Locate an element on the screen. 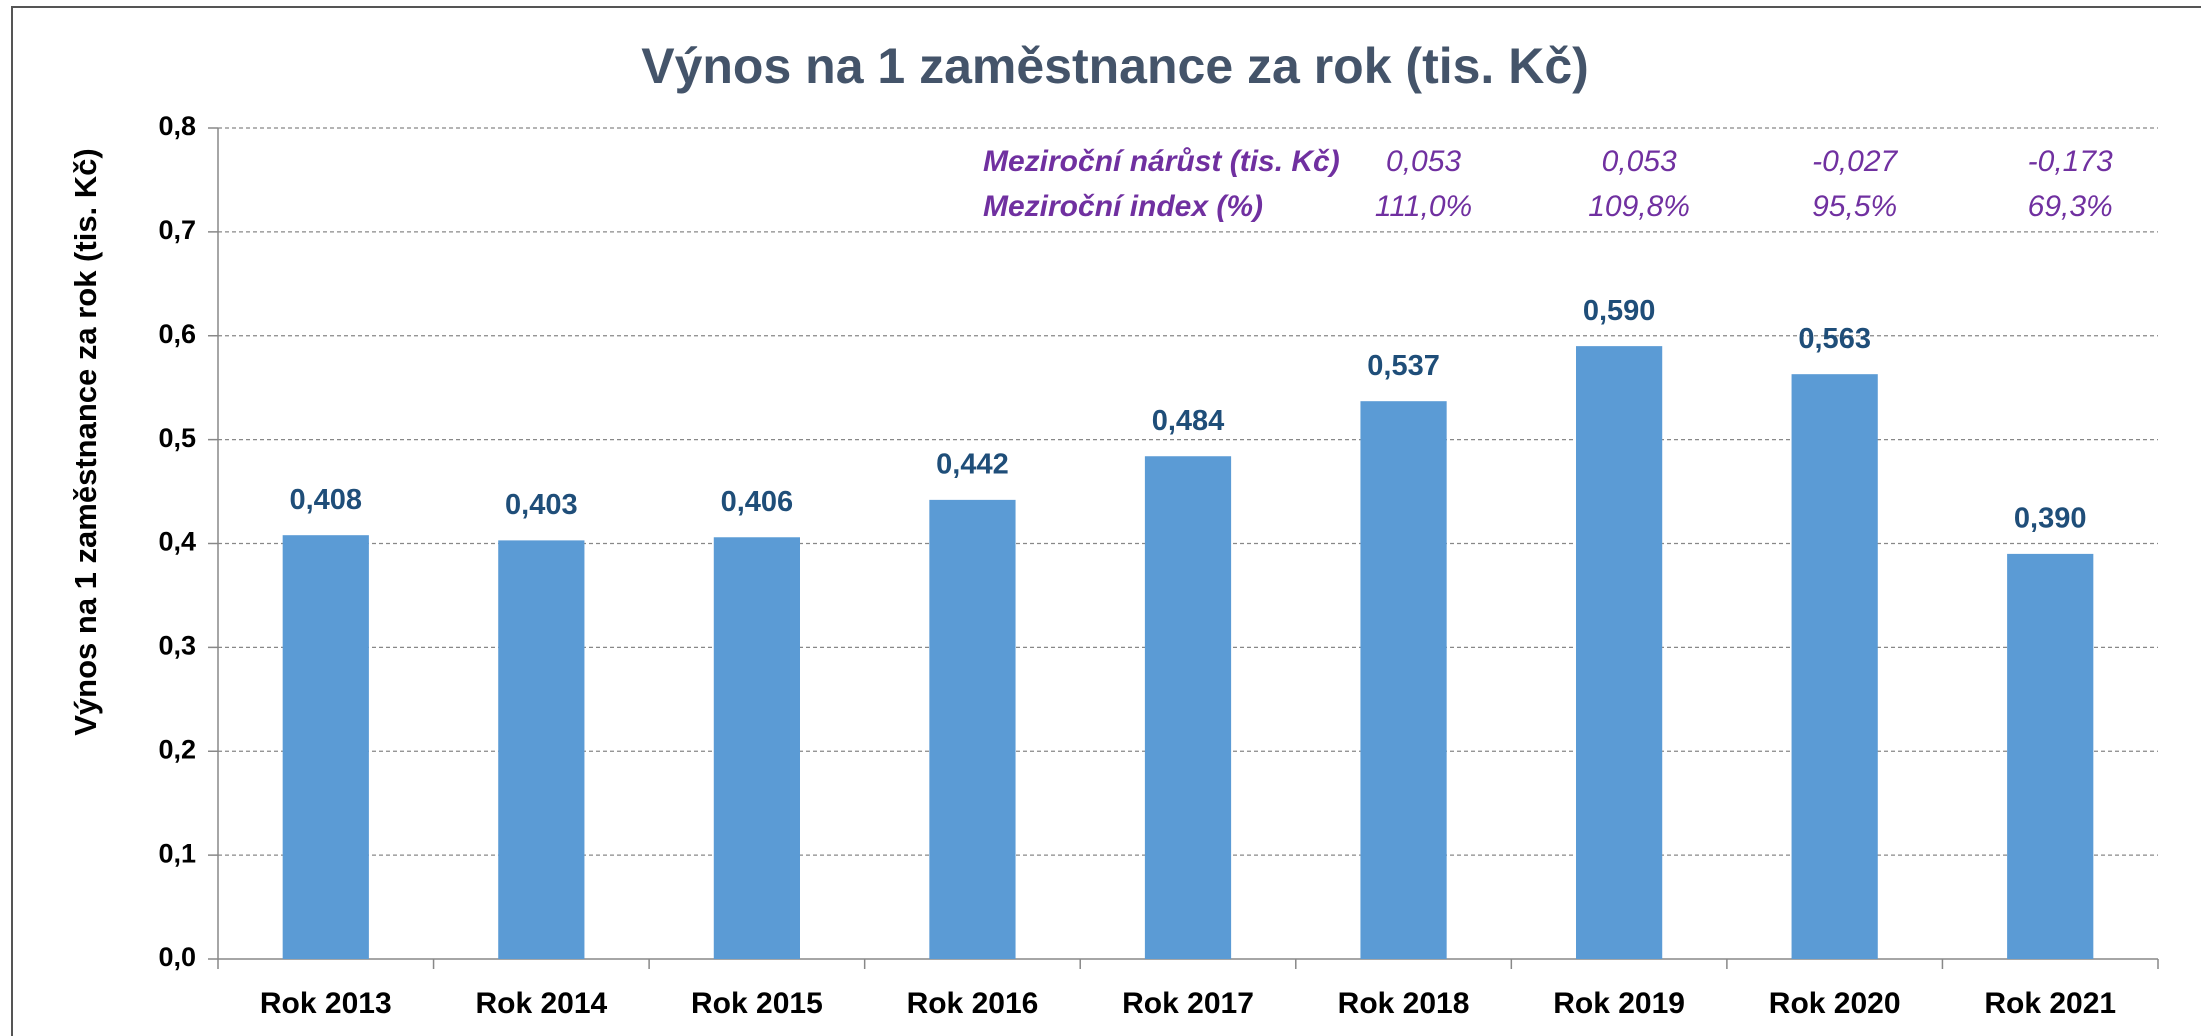 This screenshot has width=2201, height=1036. annotation-value: -0,027 is located at coordinates (1855, 161).